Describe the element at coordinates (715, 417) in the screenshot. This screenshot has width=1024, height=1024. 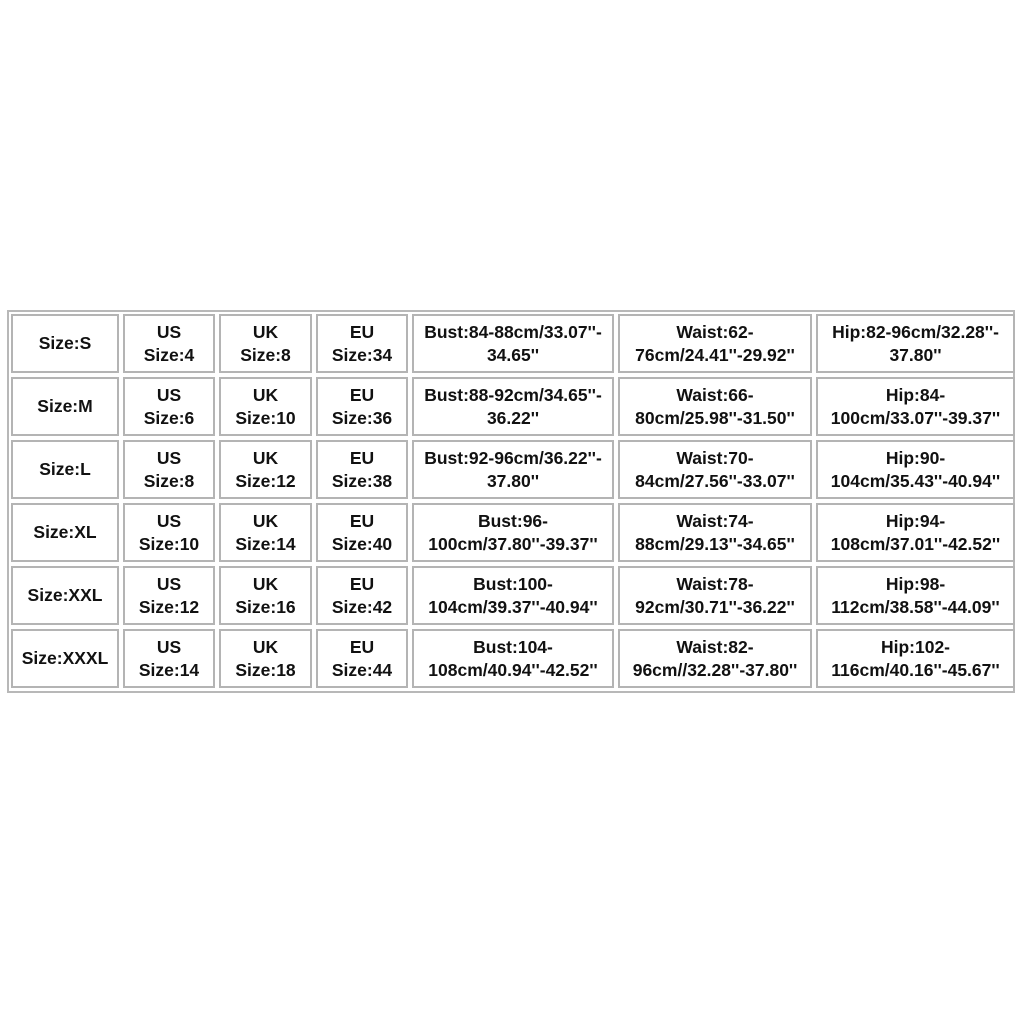
I see `cell-text-line: 80cm/25.98''-31.50''` at that location.